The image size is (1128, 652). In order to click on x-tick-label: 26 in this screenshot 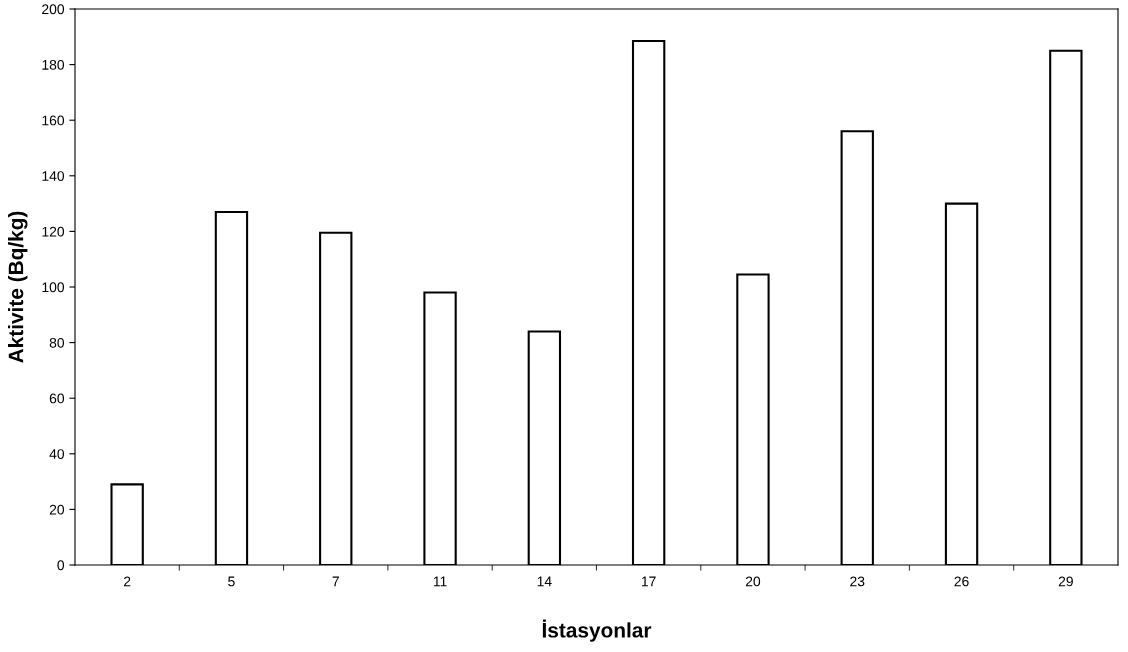, I will do `click(961, 581)`.